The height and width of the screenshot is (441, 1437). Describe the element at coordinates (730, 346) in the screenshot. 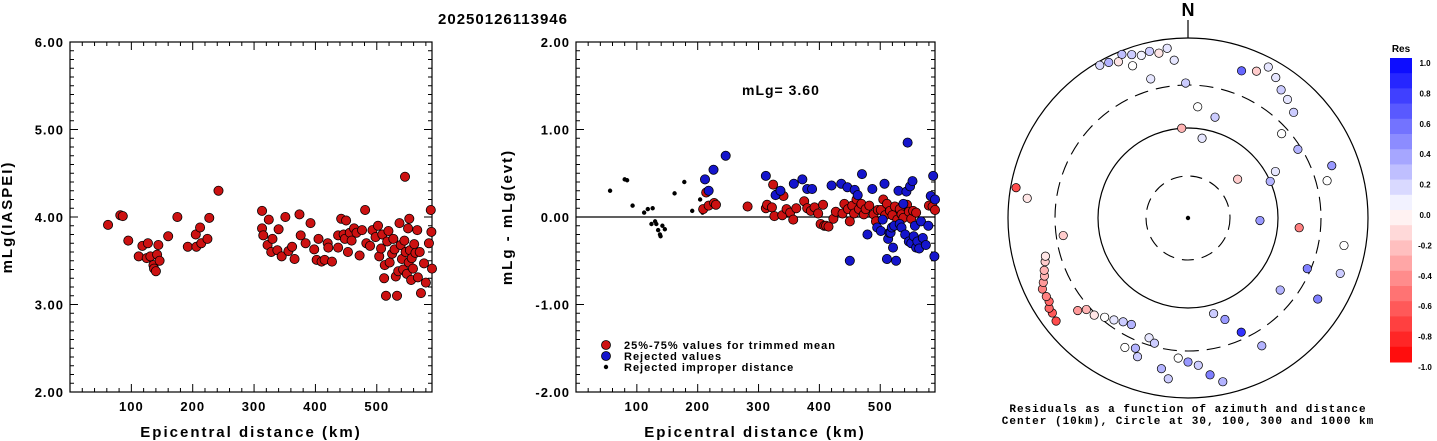

I see `legend-red-label: 25%-75% values for trimmed mean` at that location.